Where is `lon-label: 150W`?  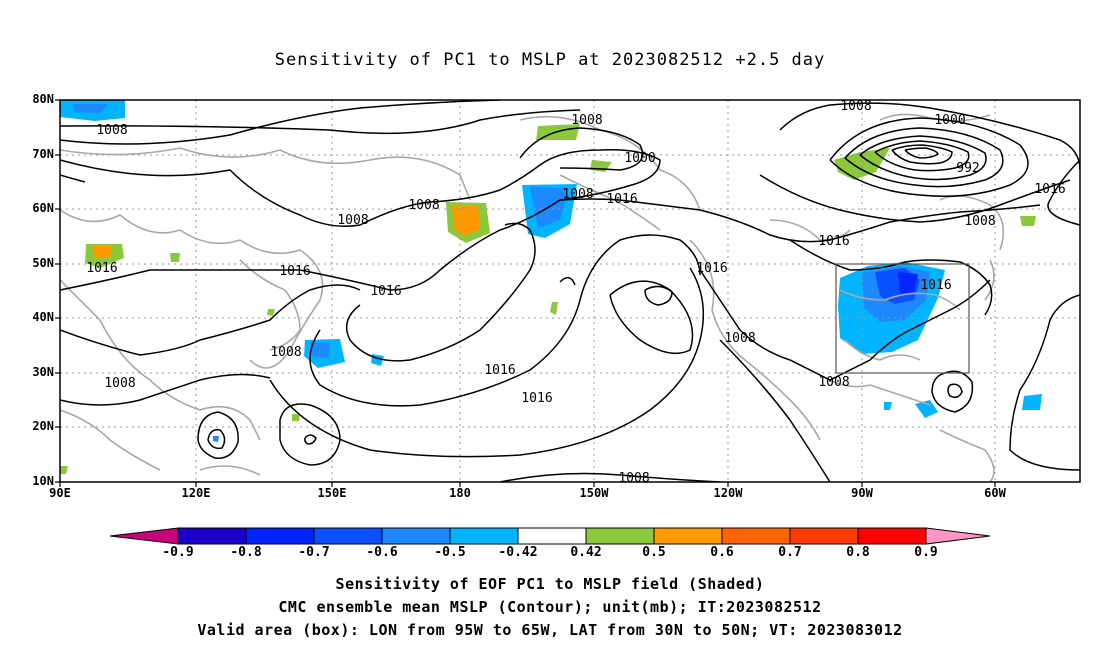 lon-label: 150W is located at coordinates (594, 493).